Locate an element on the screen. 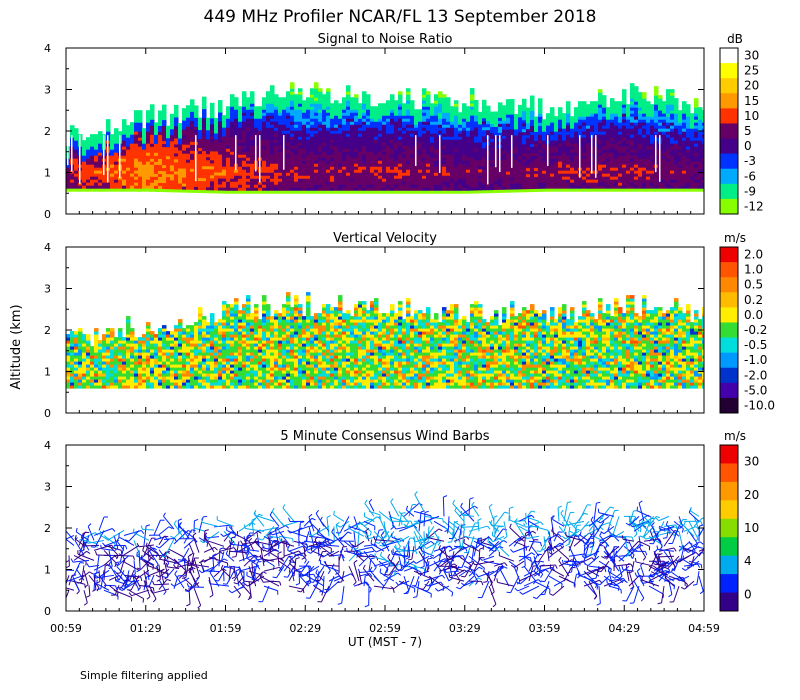  y-axis-label: Altitude (km) is located at coordinates (16, 346).